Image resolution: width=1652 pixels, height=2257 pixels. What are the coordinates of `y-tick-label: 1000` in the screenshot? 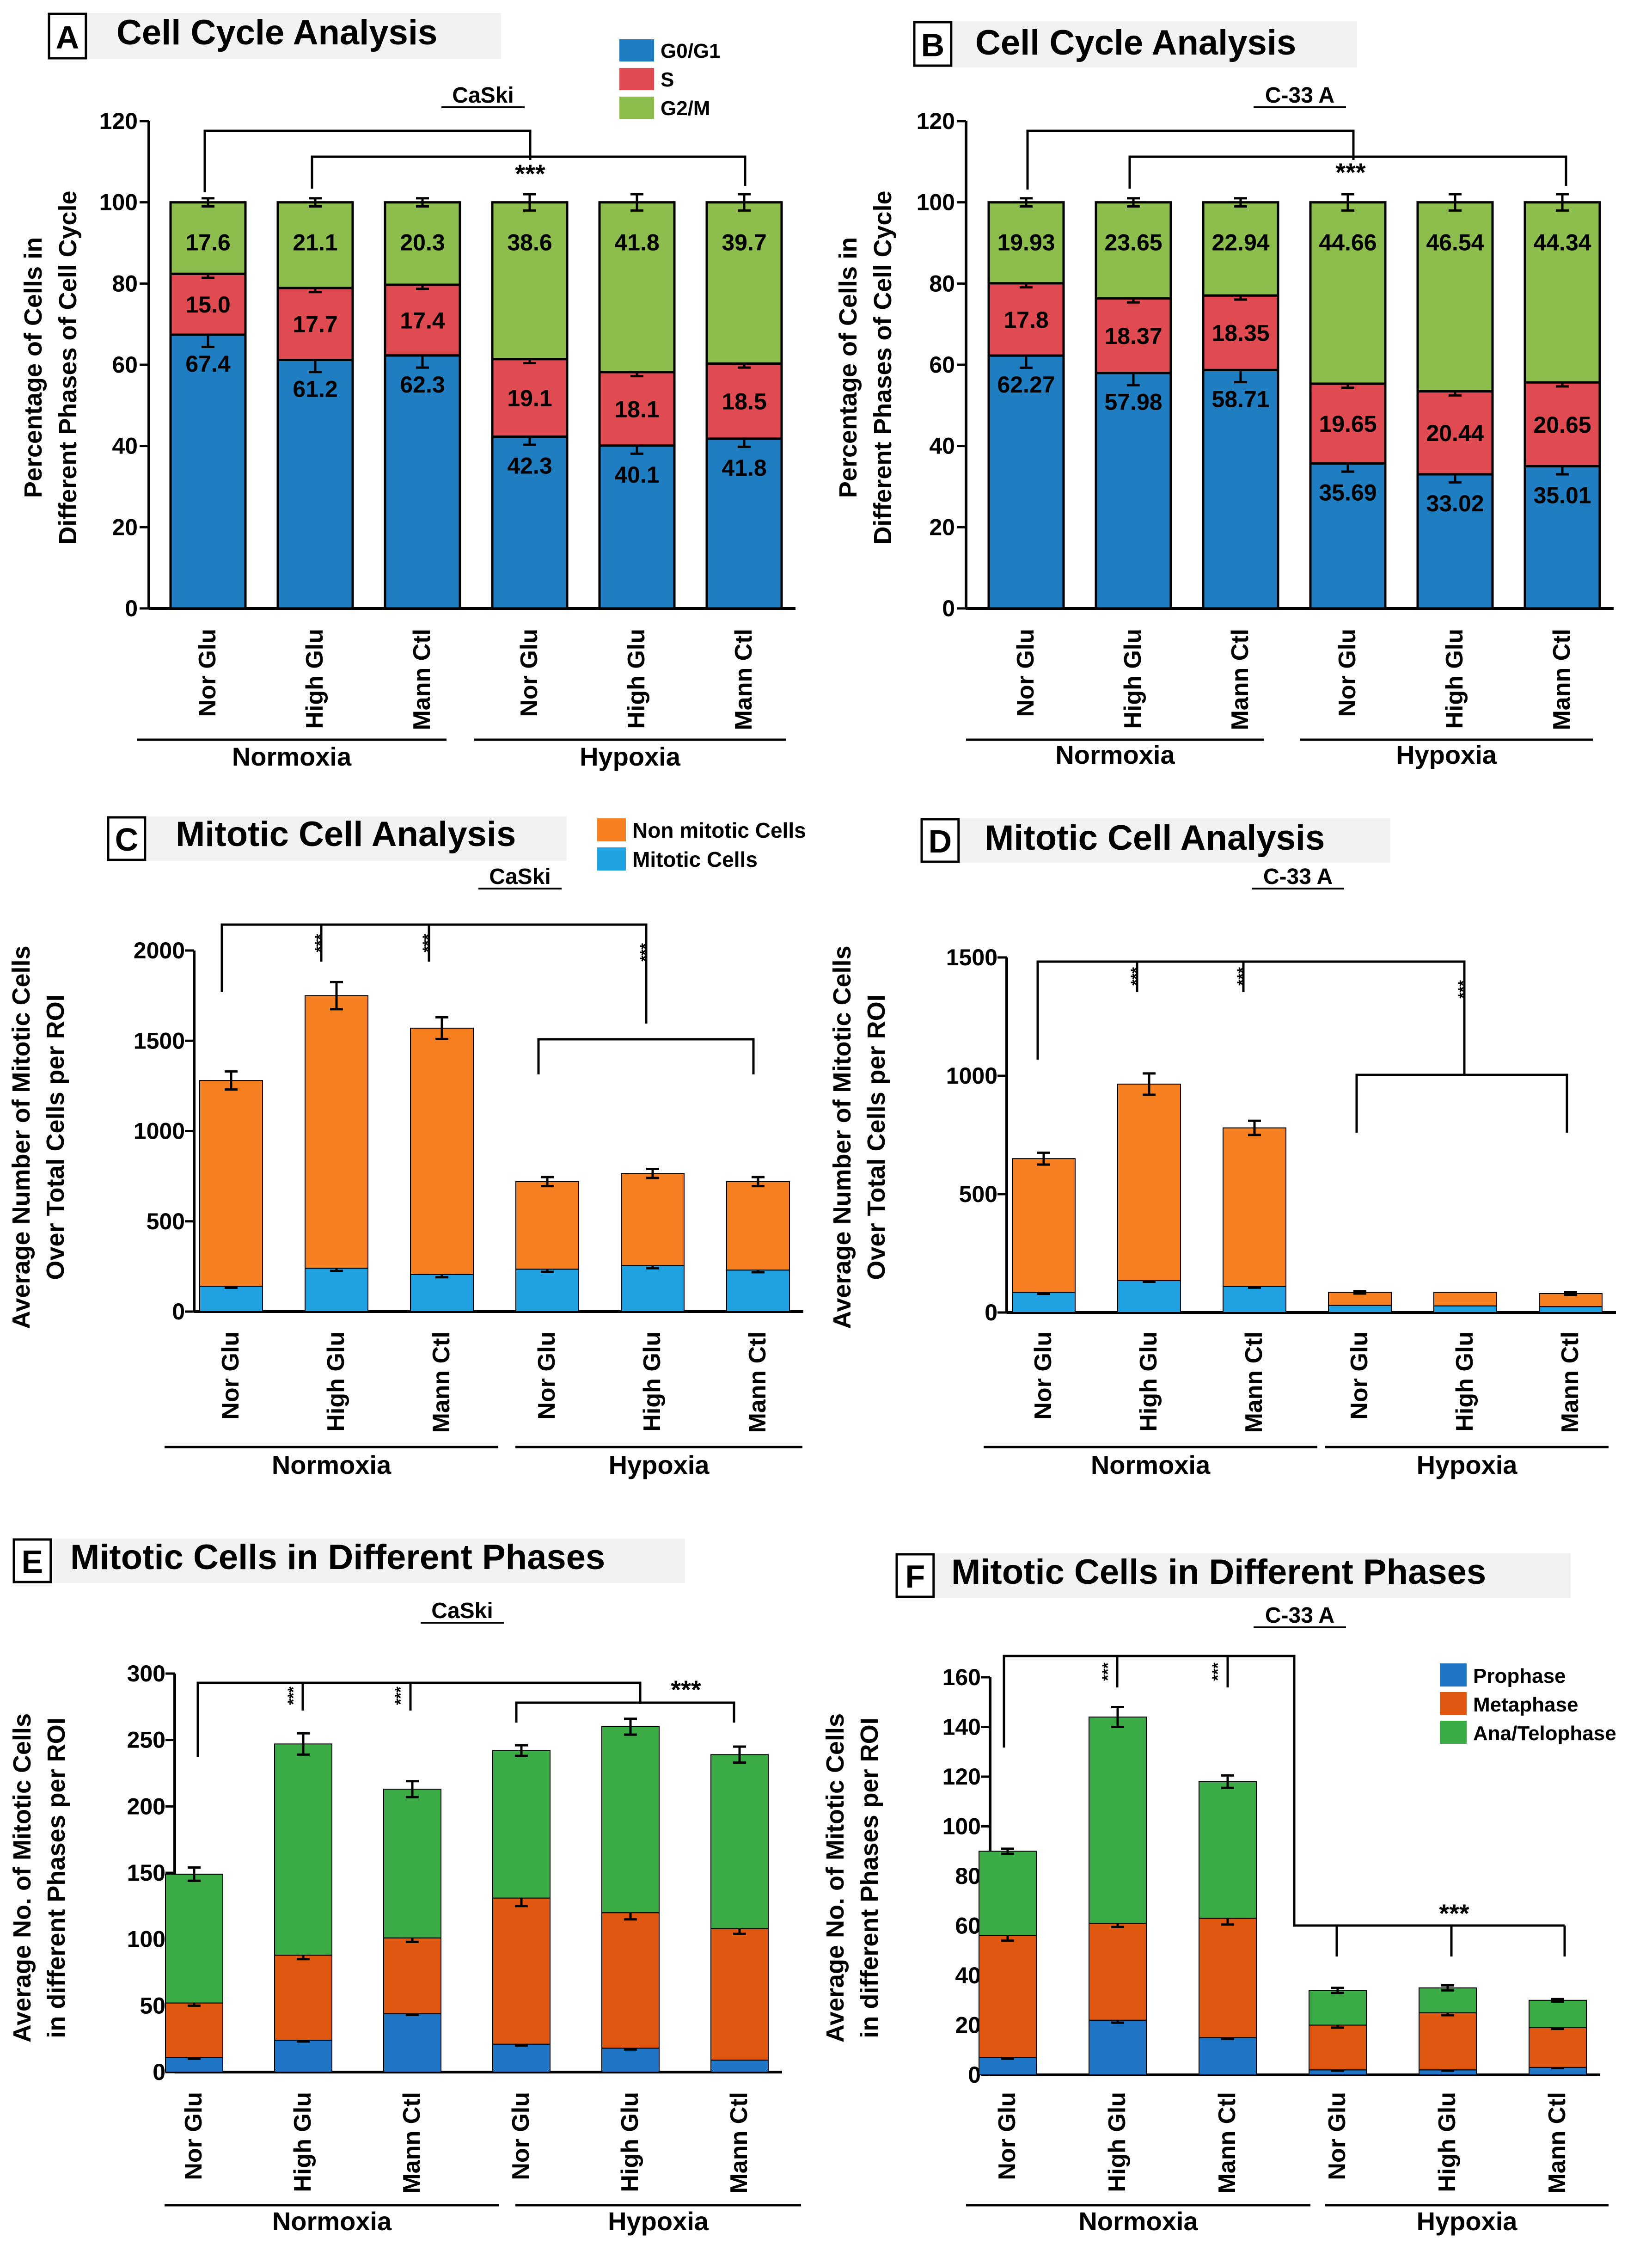 It's located at (971, 1076).